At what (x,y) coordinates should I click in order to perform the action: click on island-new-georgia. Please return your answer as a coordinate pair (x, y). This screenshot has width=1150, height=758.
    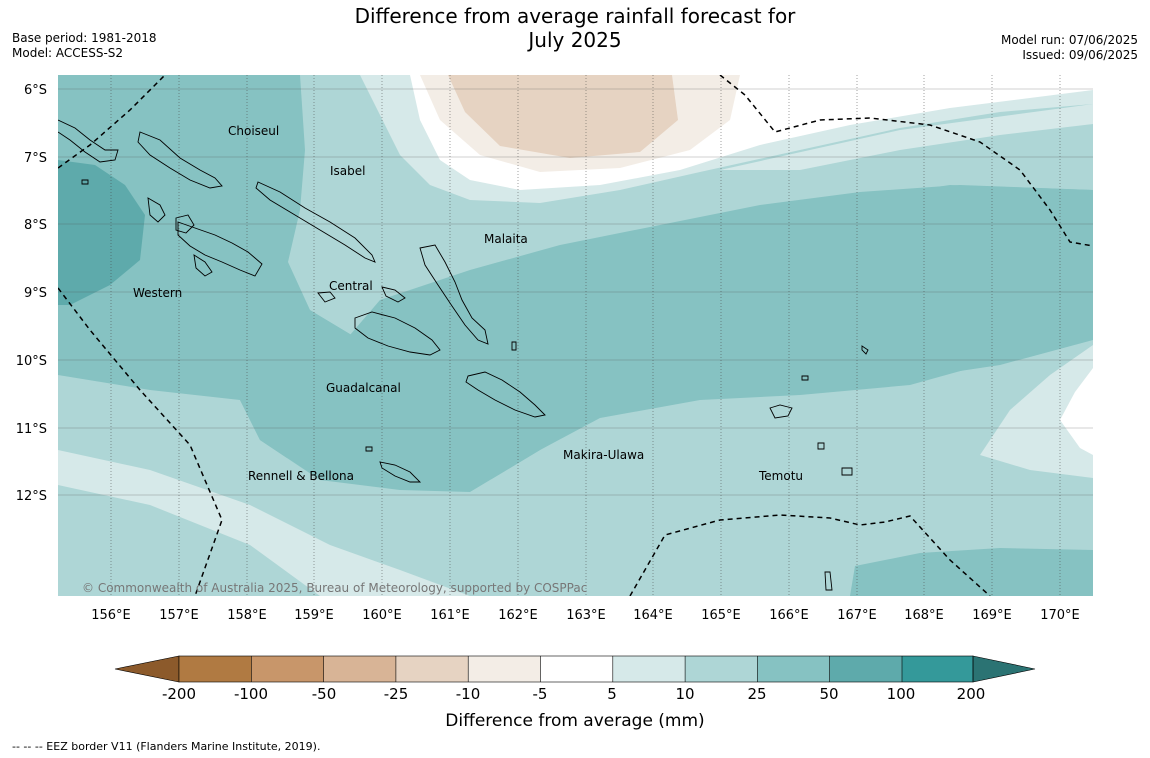
    Looking at the image, I should click on (220, 249).